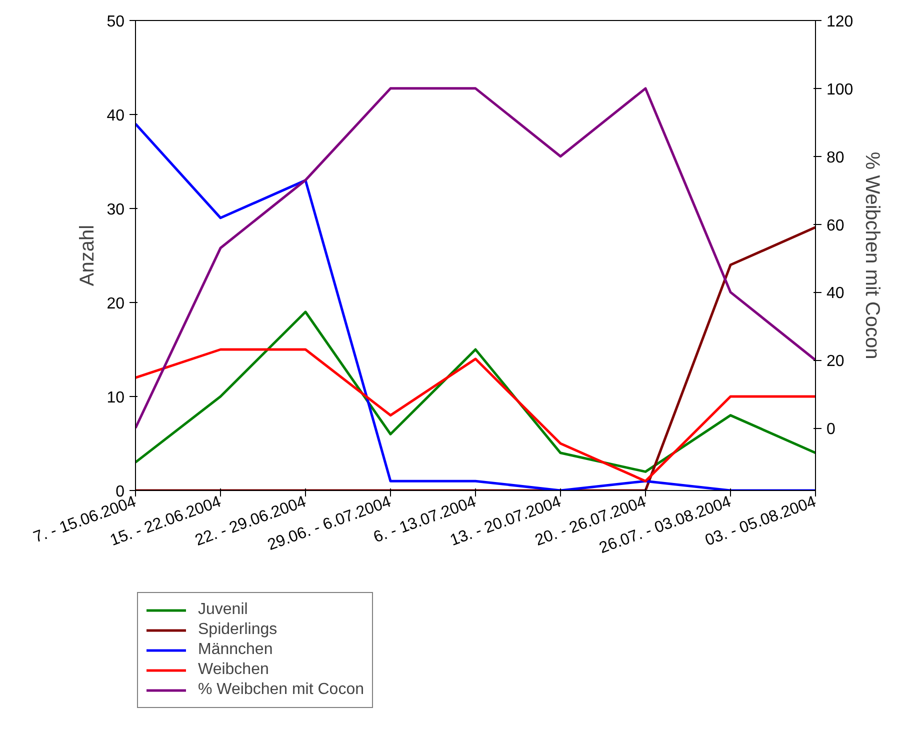 The height and width of the screenshot is (740, 905). Describe the element at coordinates (87, 255) in the screenshot. I see `y-axis-title: Anzahl` at that location.